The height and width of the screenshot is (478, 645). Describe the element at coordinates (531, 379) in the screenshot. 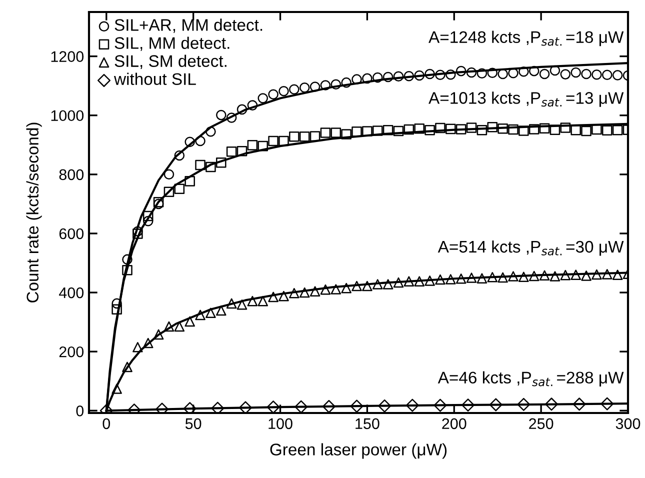

I see `annotation: A=46 kcts ,P$_{sat.}$=288 μW` at that location.